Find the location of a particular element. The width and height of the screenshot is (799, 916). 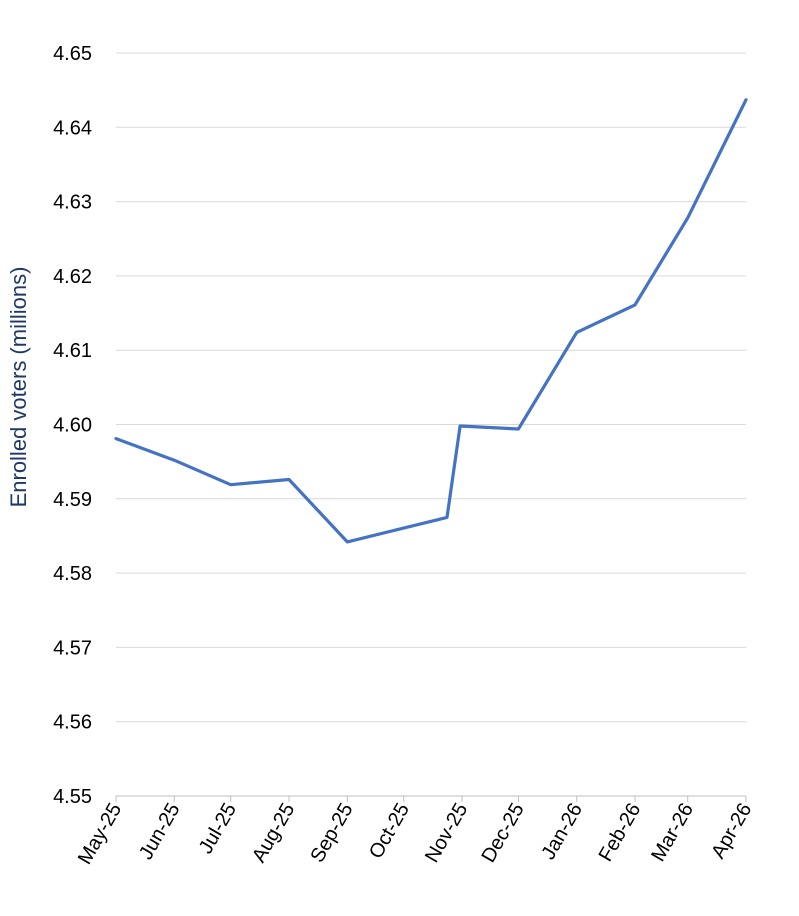

x-tick-label: May-25 is located at coordinates (100, 834).